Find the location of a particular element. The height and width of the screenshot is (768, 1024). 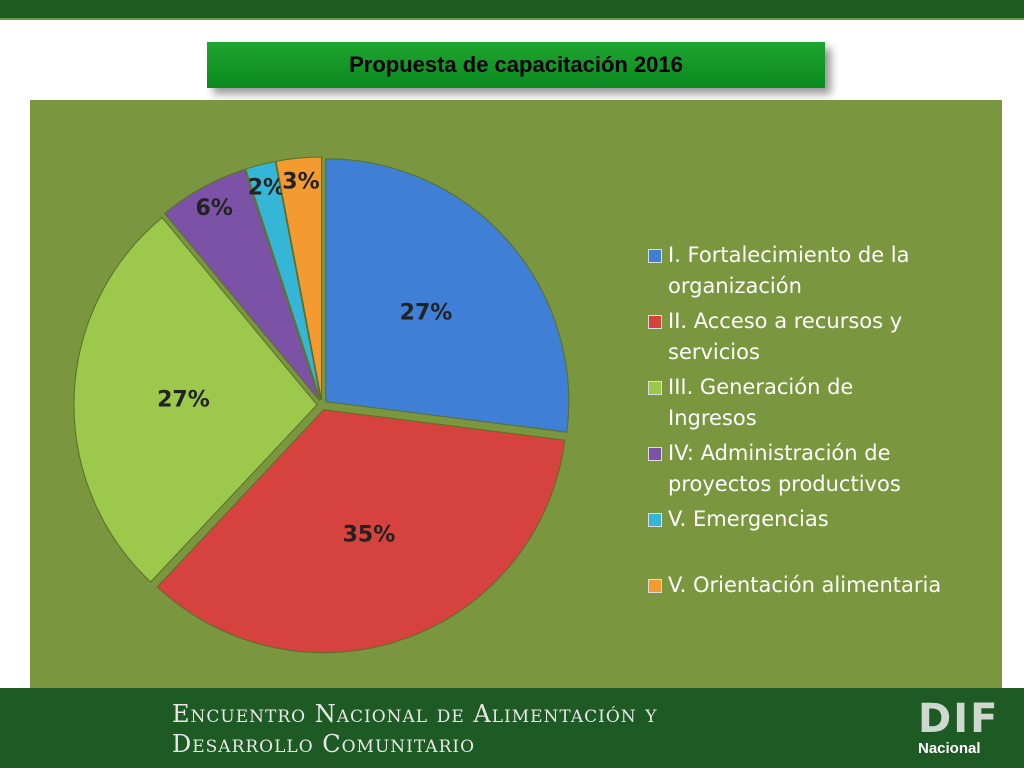

legend-item: I. Fortalecimiento de la organización is located at coordinates (798, 273).